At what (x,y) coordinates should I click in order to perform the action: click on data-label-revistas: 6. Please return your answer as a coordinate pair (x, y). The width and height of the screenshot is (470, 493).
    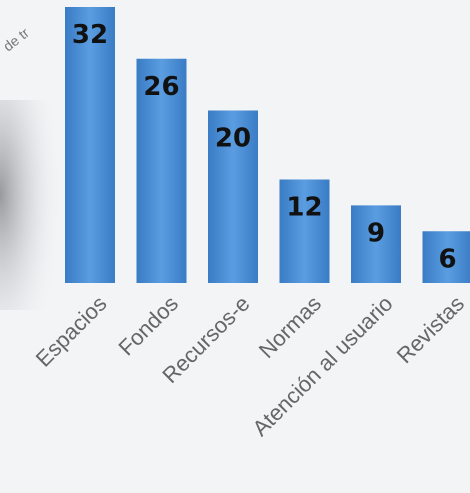
    Looking at the image, I should click on (447, 259).